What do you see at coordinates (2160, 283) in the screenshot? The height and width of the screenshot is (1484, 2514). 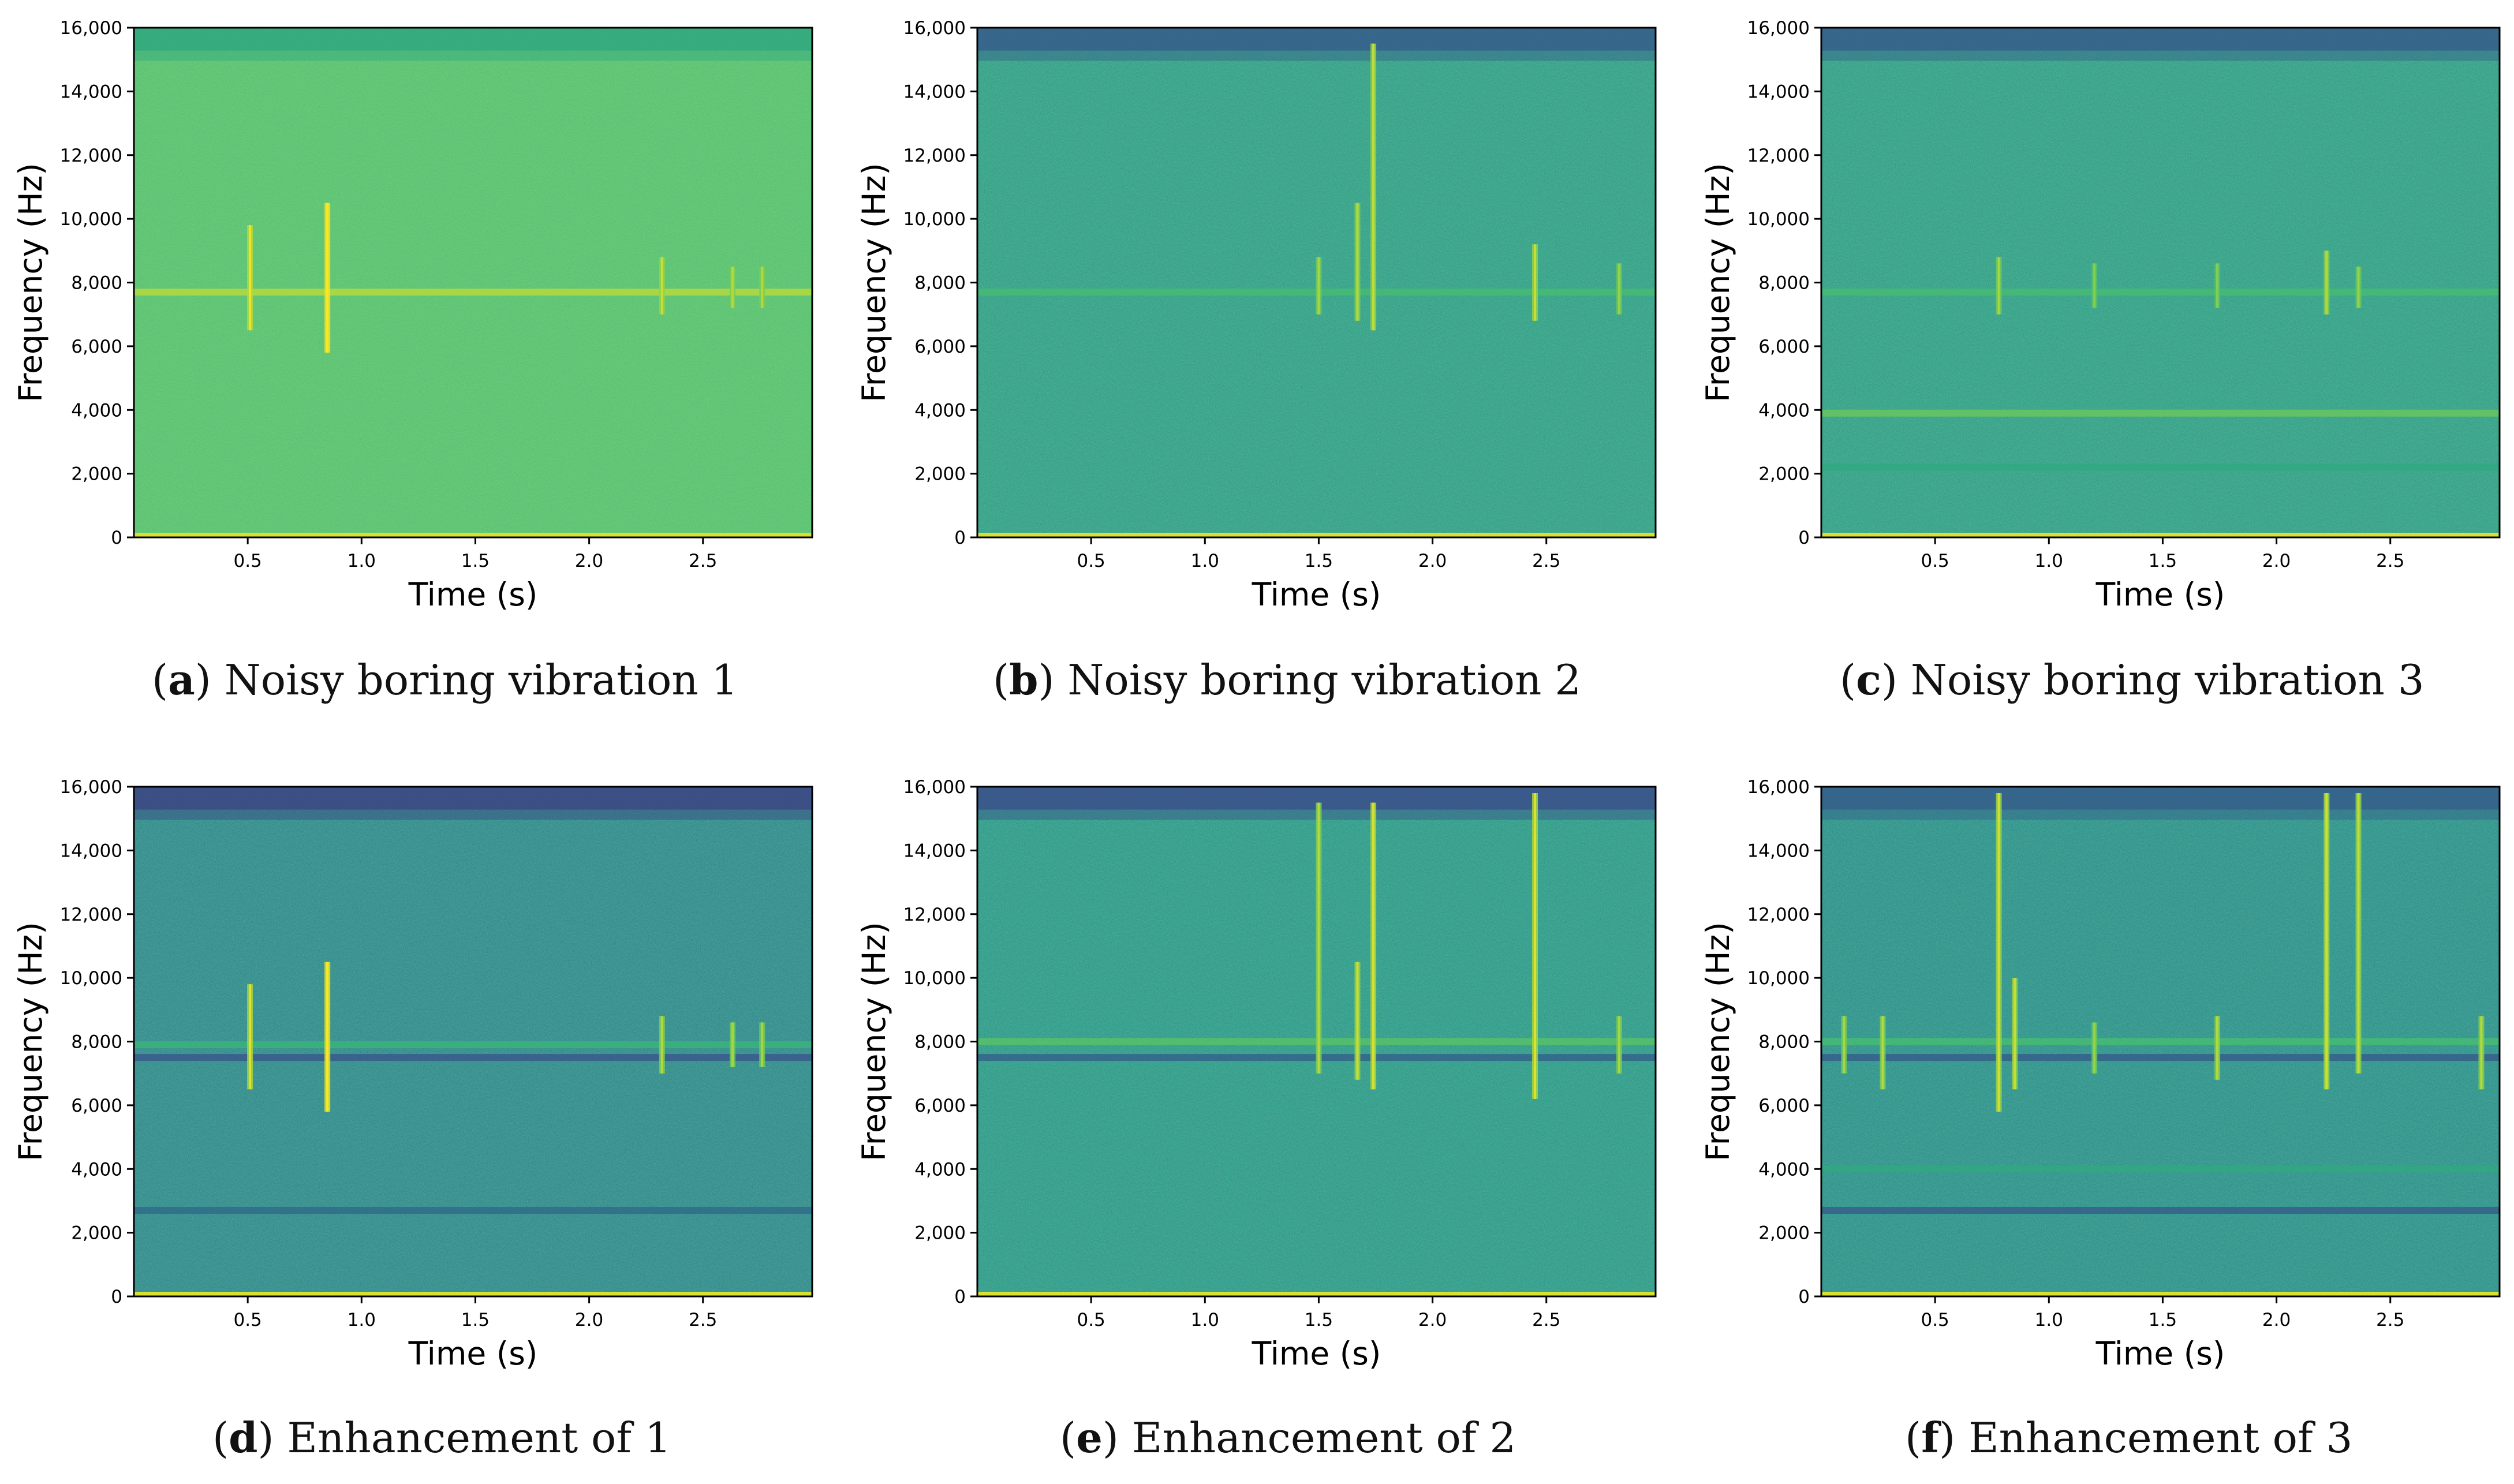 I see `spectrogram-noise` at bounding box center [2160, 283].